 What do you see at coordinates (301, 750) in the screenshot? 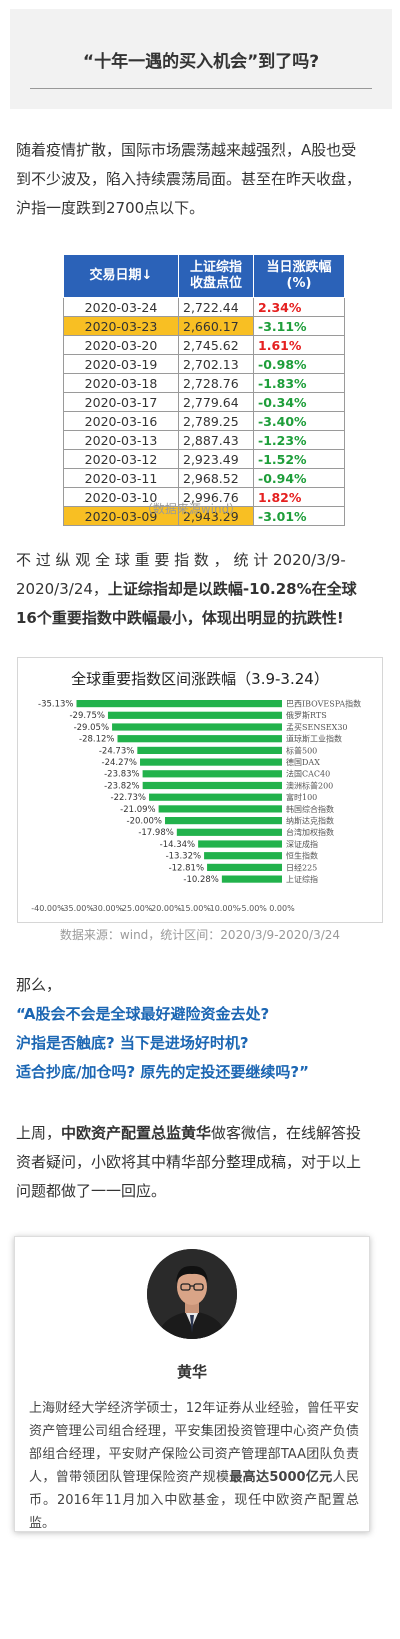
I see `chart-category-label: 标普500` at bounding box center [301, 750].